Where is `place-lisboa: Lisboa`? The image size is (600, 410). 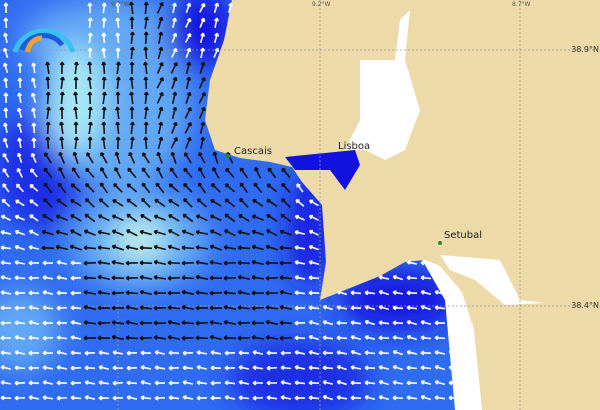
place-lisboa: Lisboa is located at coordinates (354, 146).